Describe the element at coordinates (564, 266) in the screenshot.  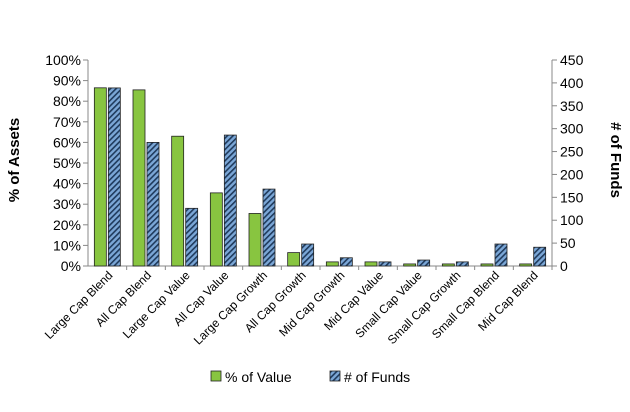
I see `right-tick-label: 0` at that location.